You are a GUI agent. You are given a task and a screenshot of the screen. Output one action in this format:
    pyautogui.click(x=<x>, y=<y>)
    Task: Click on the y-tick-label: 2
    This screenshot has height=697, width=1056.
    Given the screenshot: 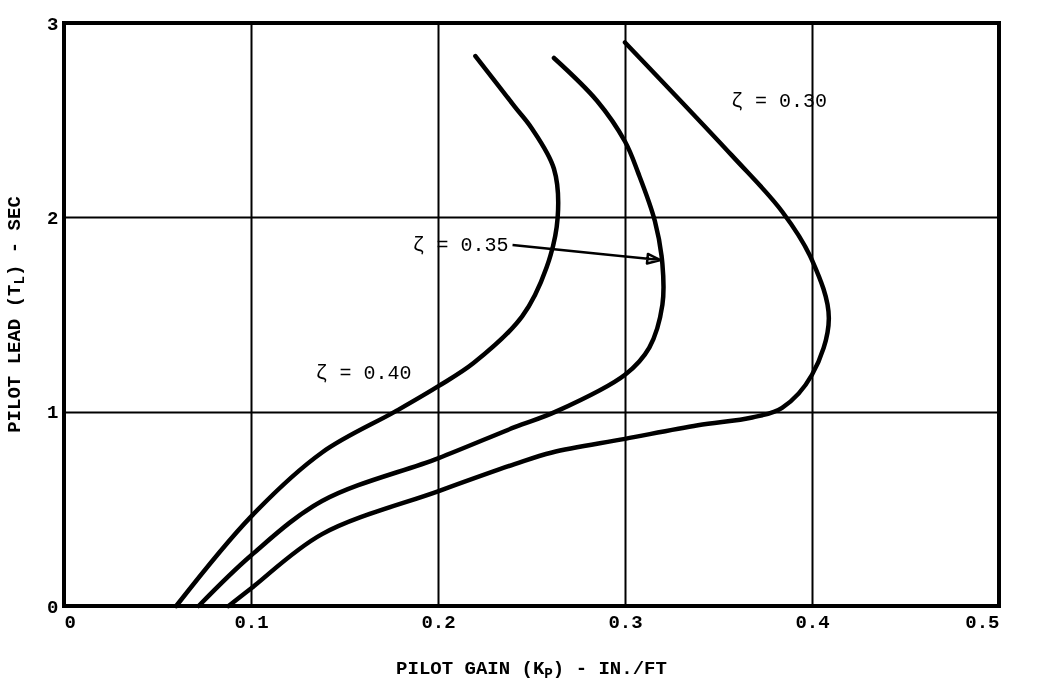 What is the action you would take?
    pyautogui.click(x=53, y=218)
    